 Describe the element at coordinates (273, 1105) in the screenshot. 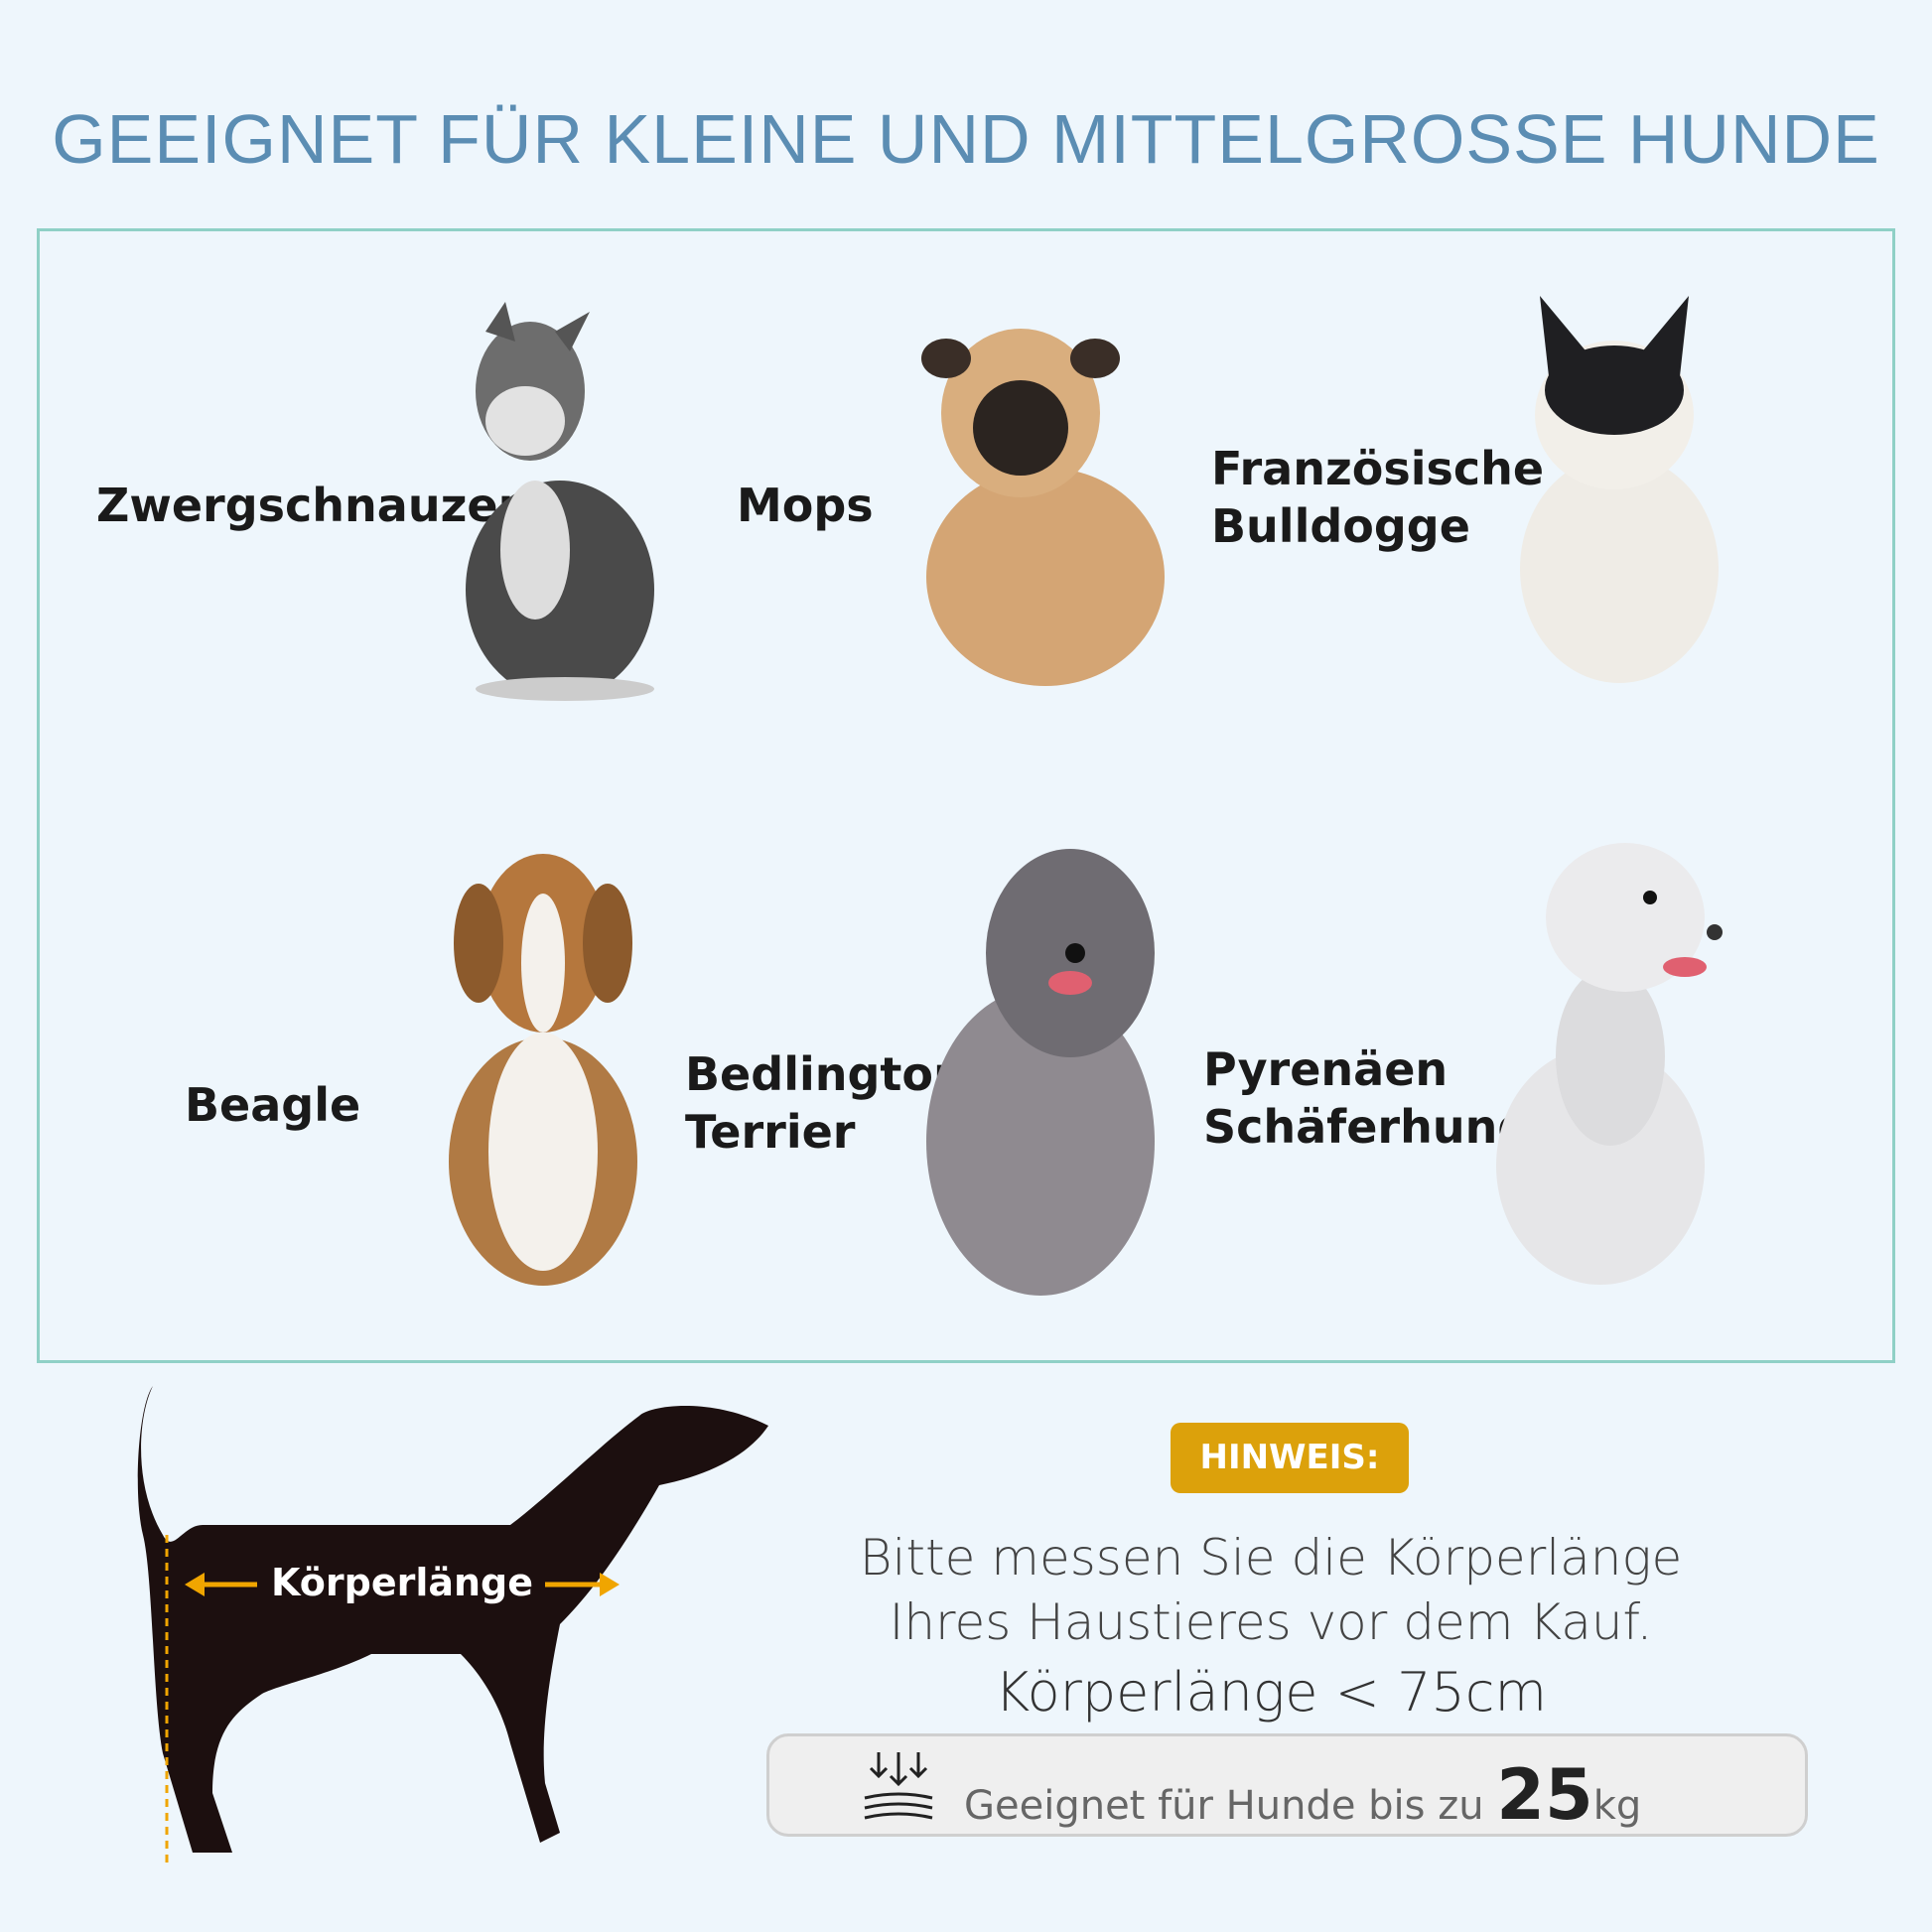

I see `breed-label-beagle: Beagle` at that location.